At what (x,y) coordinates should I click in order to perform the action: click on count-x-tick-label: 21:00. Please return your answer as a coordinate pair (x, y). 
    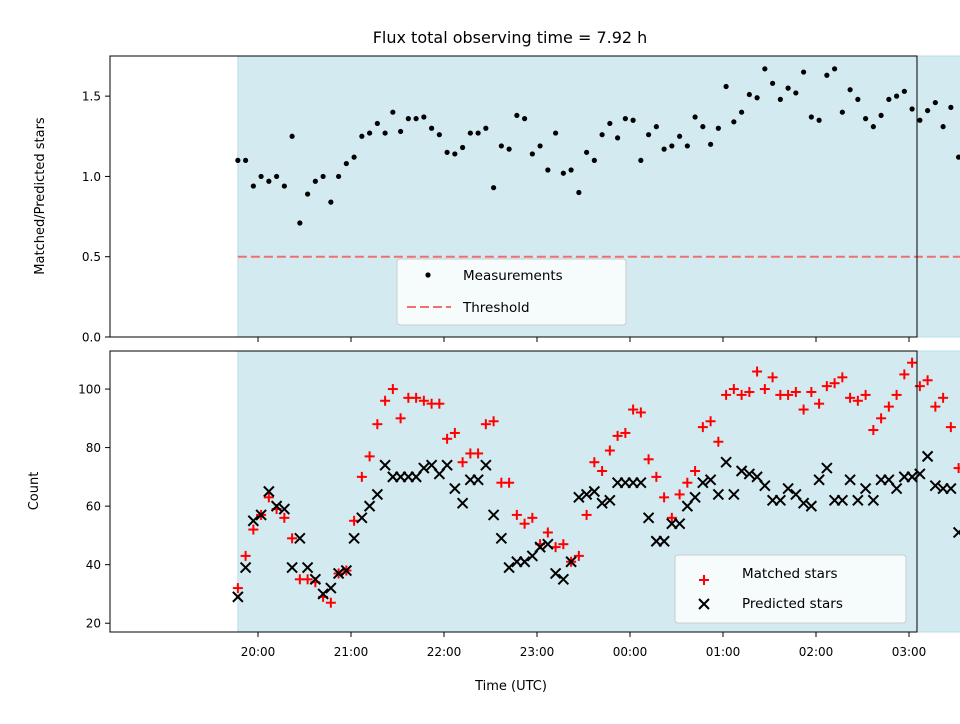
    Looking at the image, I should click on (351, 652).